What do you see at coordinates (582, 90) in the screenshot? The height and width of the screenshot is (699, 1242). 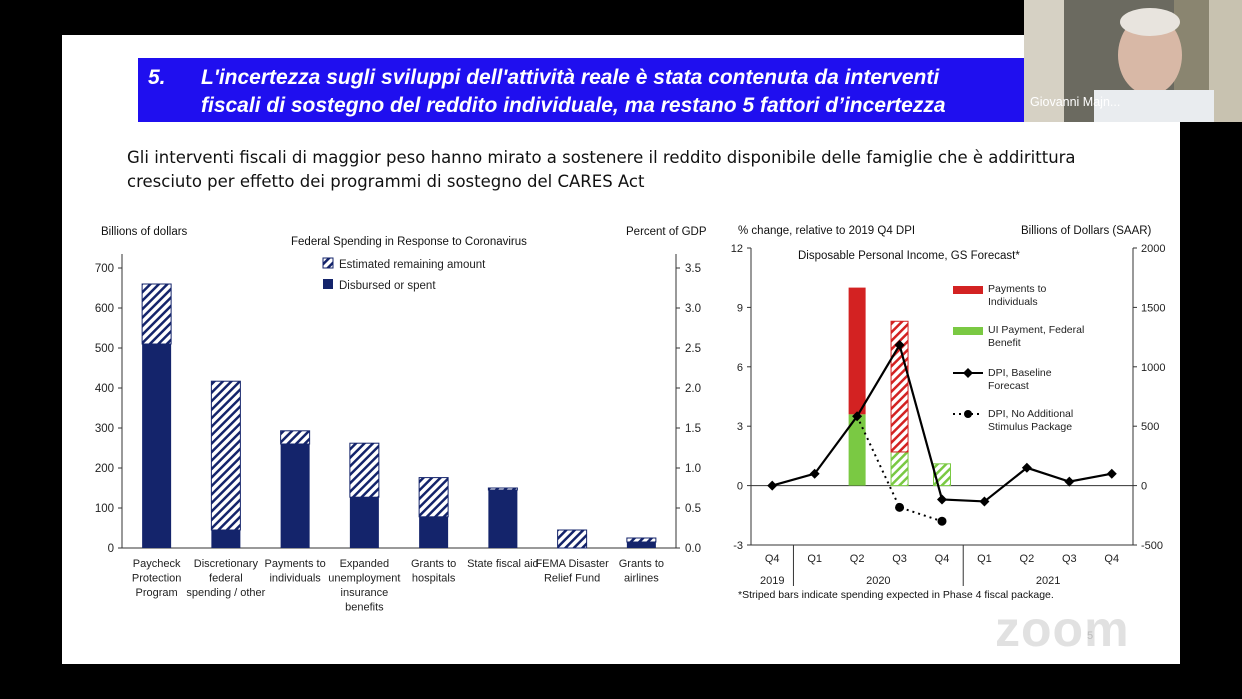 I see `slide-title-band` at bounding box center [582, 90].